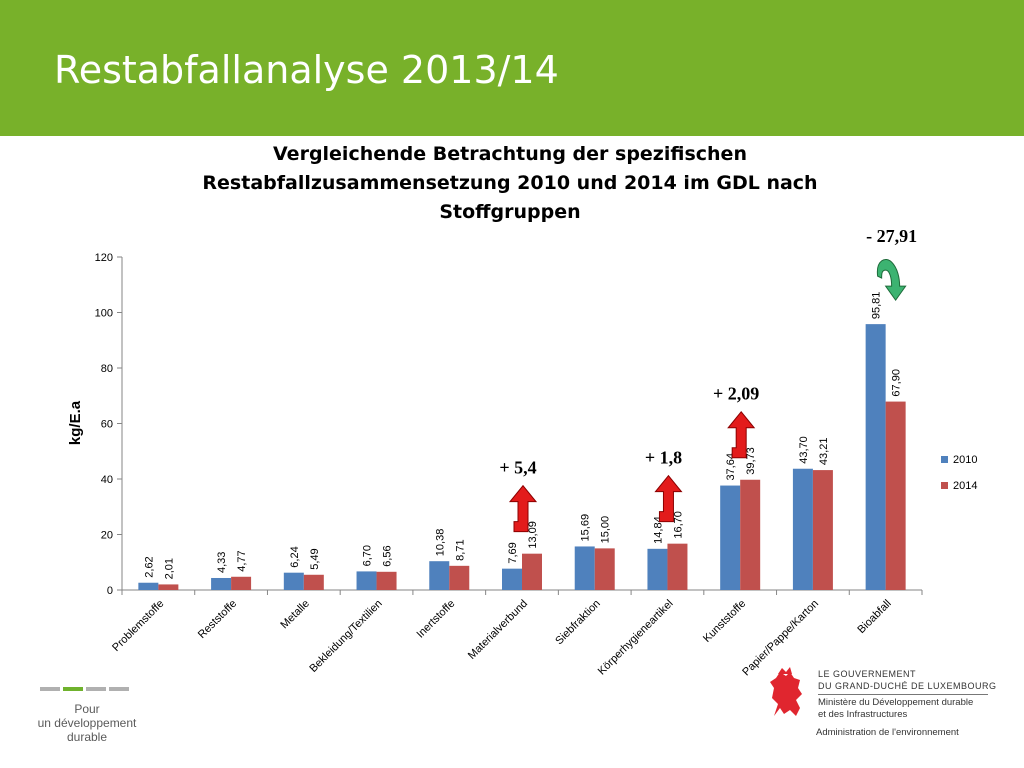 The image size is (1024, 768). Describe the element at coordinates (804, 450) in the screenshot. I see `data-label: 43,70` at that location.